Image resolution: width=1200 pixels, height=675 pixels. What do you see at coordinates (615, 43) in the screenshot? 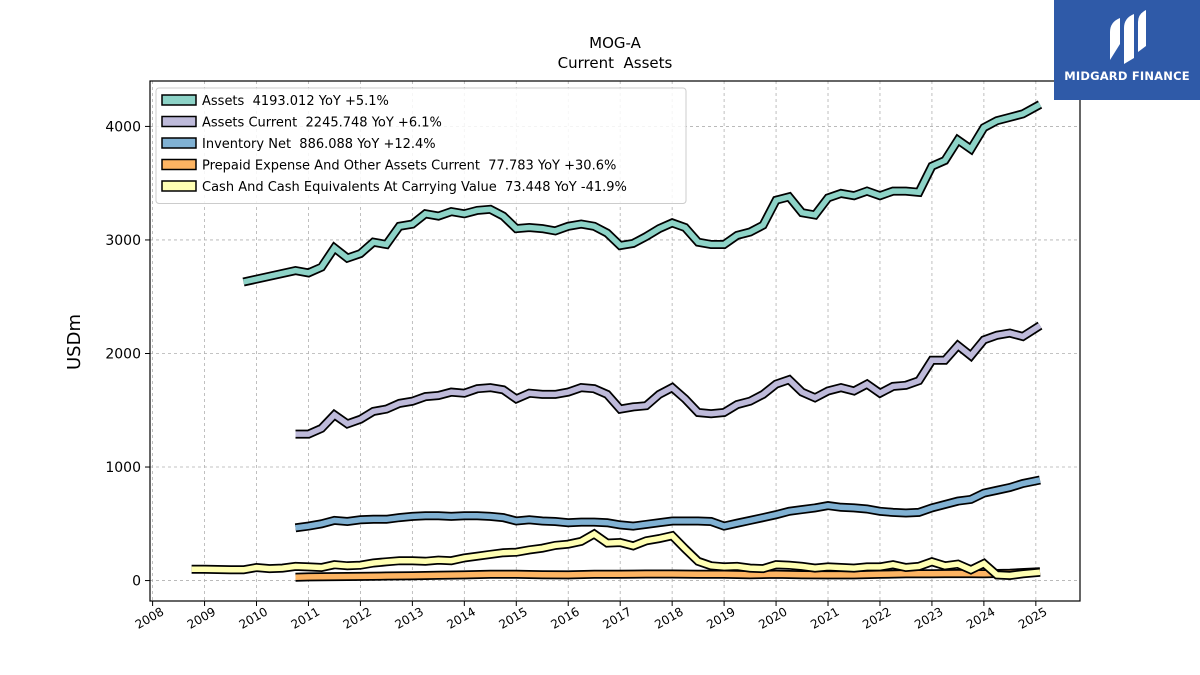
I see `chart-title: MOG-A` at bounding box center [615, 43].